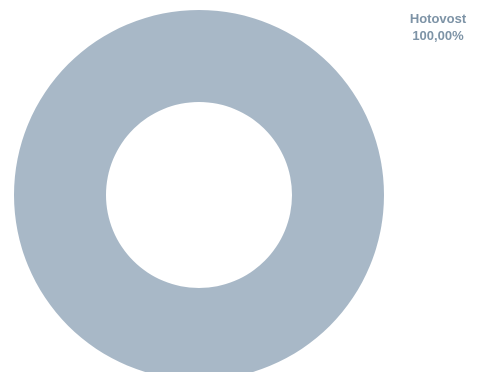  What do you see at coordinates (438, 27) in the screenshot?
I see `slice-label: Hotovost 100,00%` at bounding box center [438, 27].